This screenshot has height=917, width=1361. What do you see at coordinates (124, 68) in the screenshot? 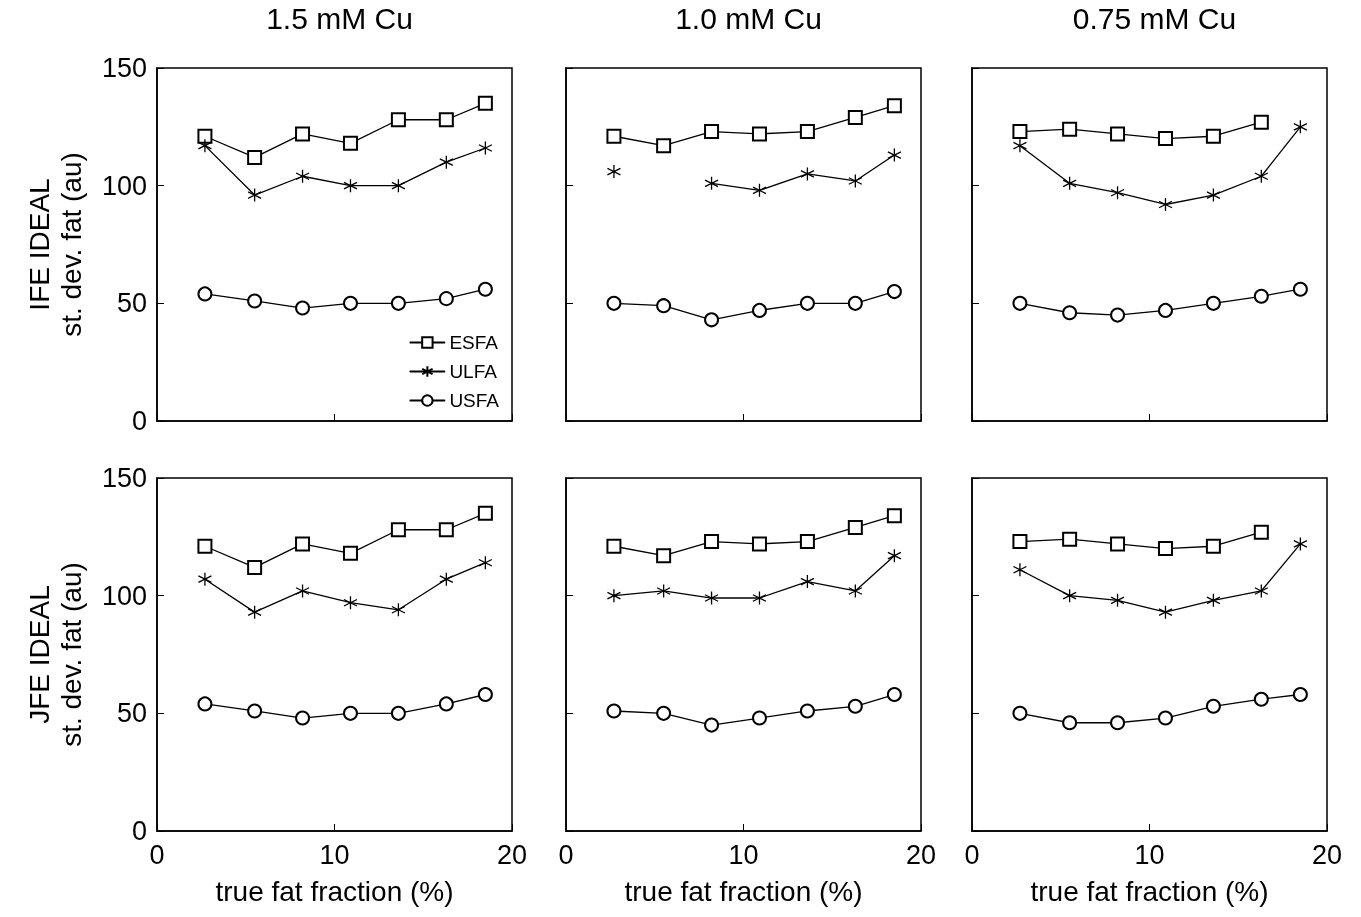
I see `y-tick-label: 150` at bounding box center [124, 68].